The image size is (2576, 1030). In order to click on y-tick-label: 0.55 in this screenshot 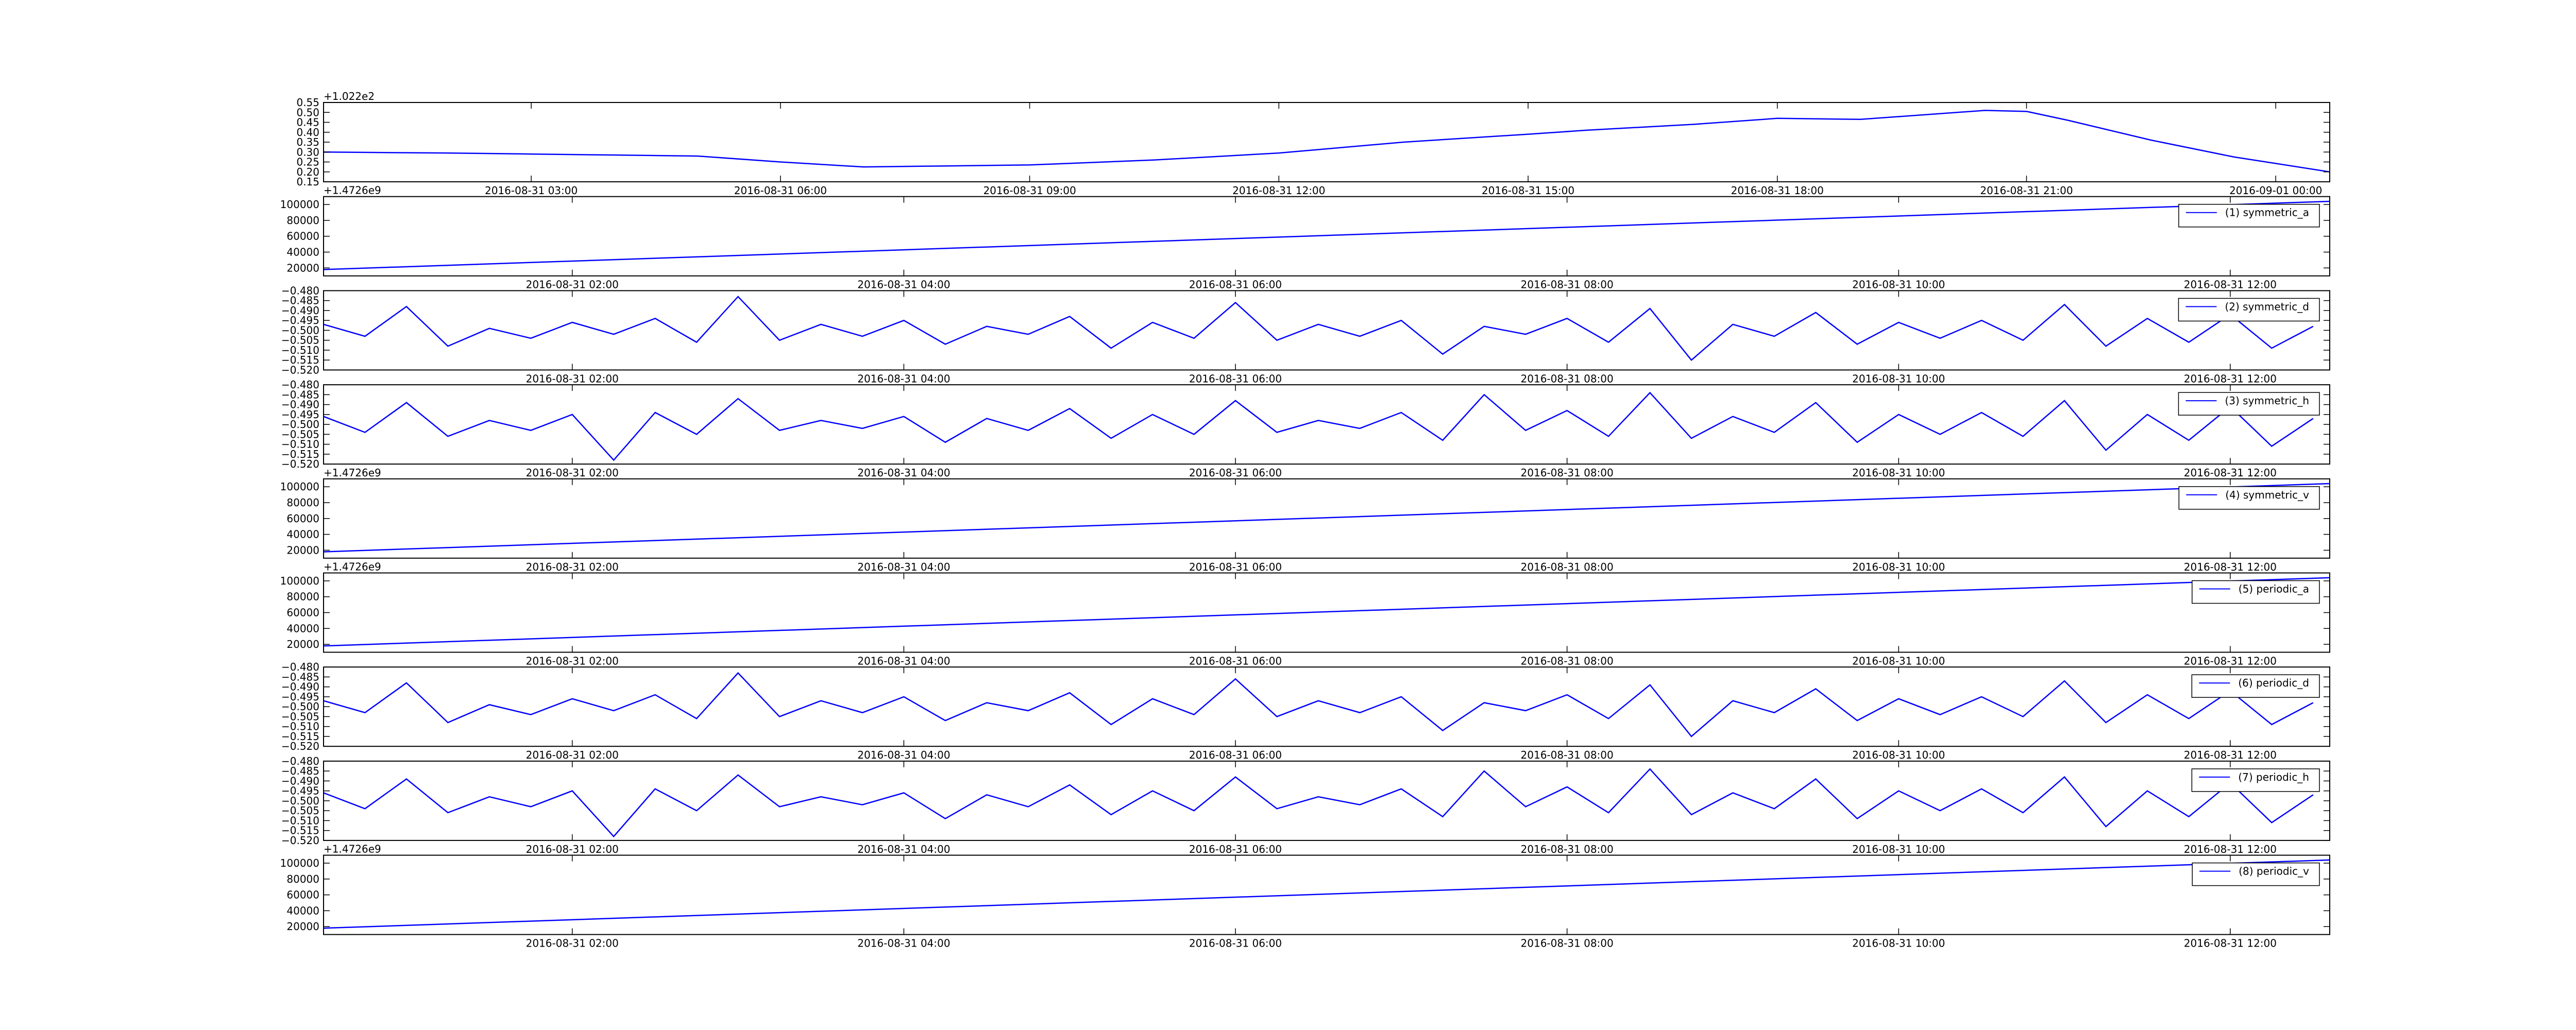, I will do `click(307, 102)`.